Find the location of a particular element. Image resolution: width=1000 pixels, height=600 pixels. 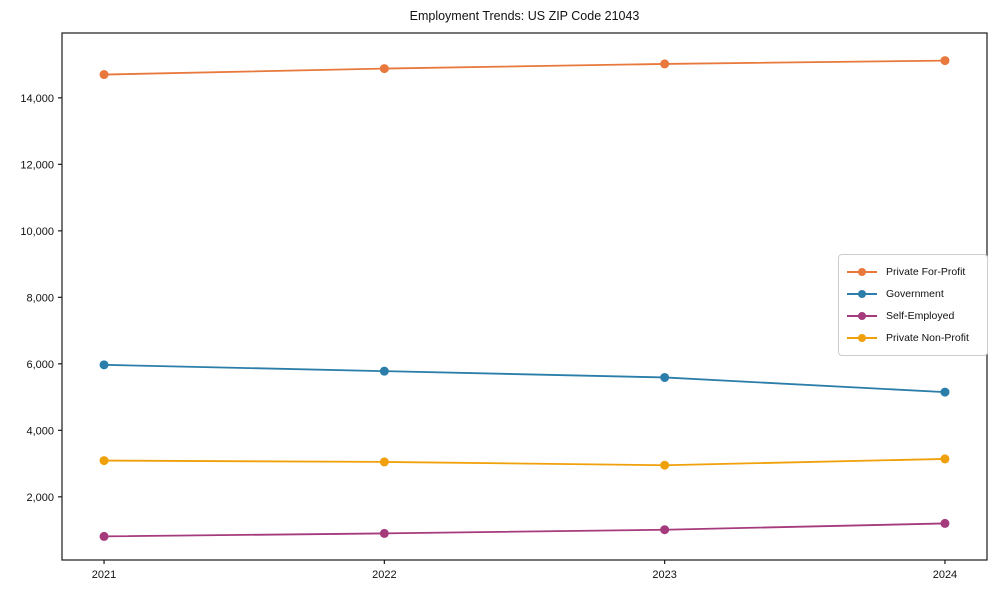

legend-label: Private Non-Profit is located at coordinates (927, 338).